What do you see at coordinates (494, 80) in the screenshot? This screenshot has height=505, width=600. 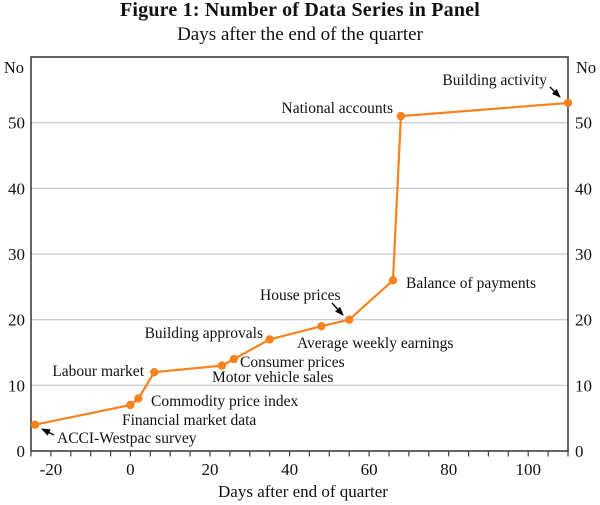 I see `point-annotation: Building activity` at bounding box center [494, 80].